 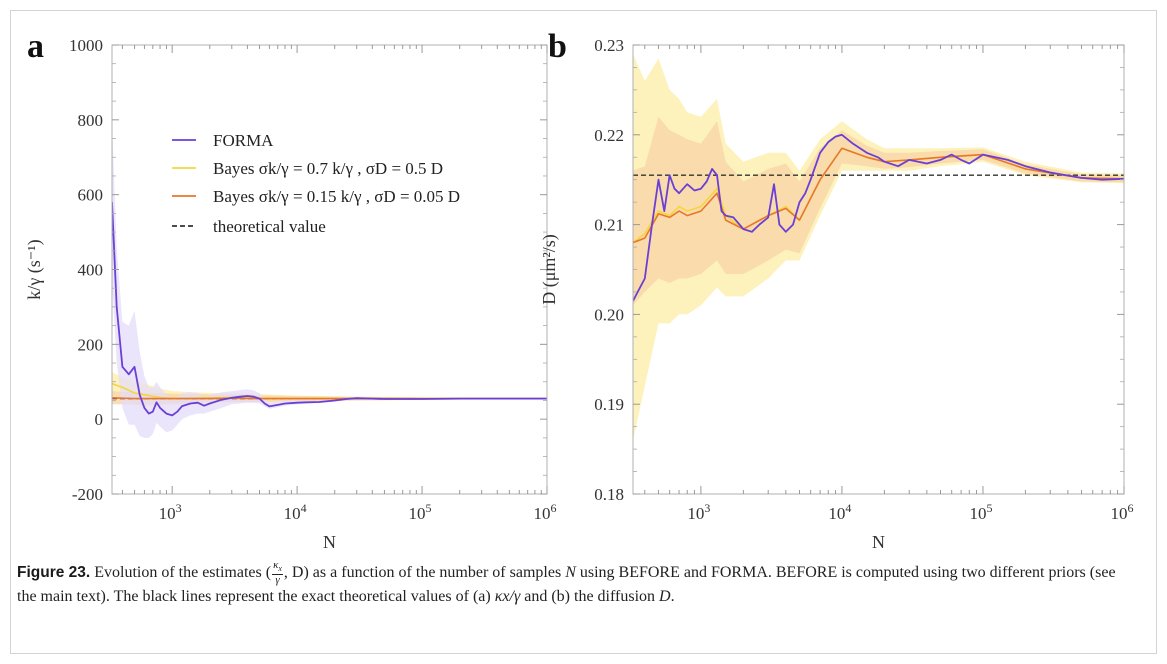 What do you see at coordinates (609, 314) in the screenshot?
I see `ytick-label: 0.20` at bounding box center [609, 314].